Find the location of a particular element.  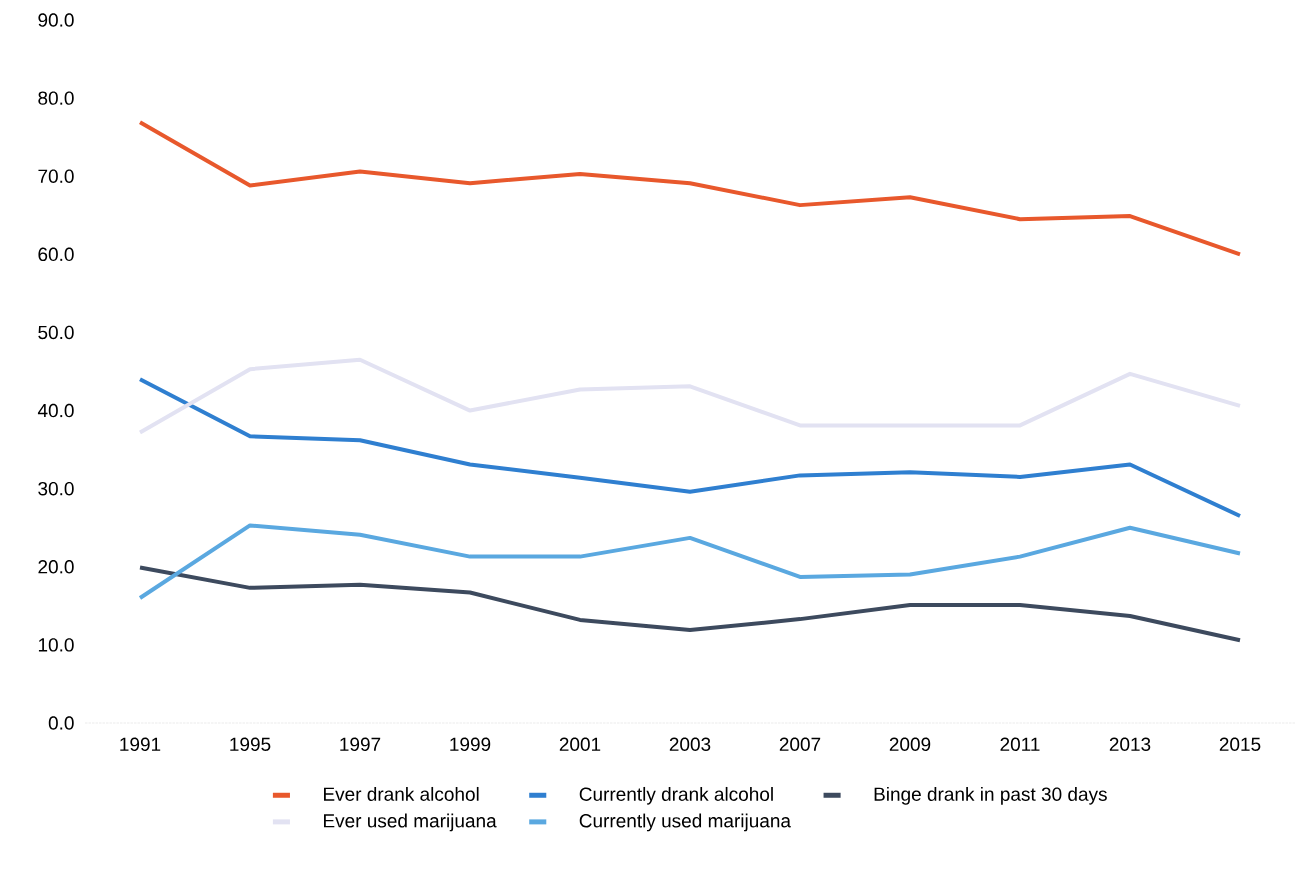

legend-label: Ever used marijuana is located at coordinates (410, 822).